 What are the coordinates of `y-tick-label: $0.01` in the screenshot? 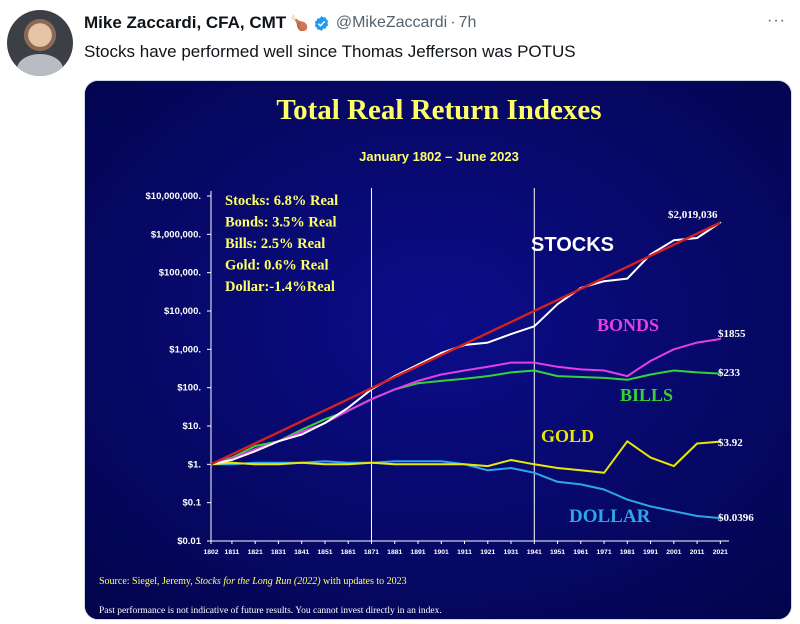 It's located at (189, 541).